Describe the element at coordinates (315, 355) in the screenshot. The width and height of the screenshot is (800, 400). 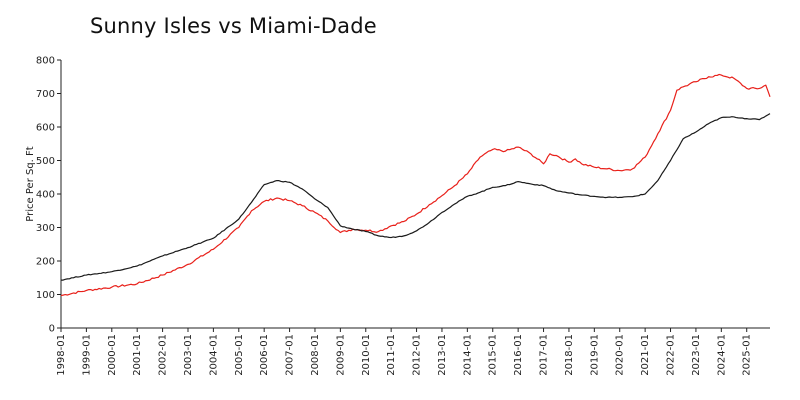
I see `x-tick-label: 2008-01` at that location.